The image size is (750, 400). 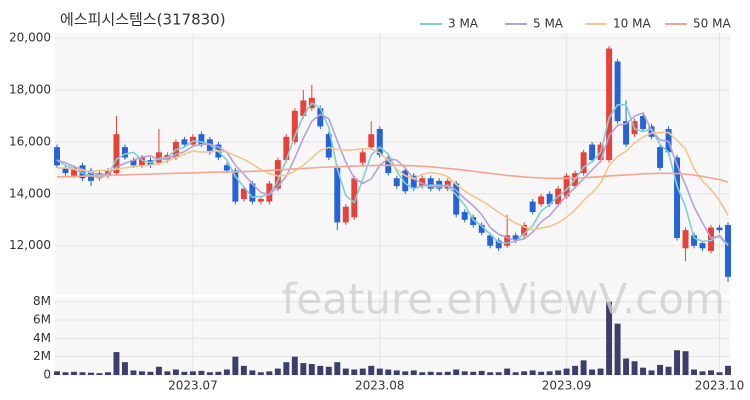 What do you see at coordinates (567, 386) in the screenshot?
I see `x-tick-label: 2023.09` at bounding box center [567, 386].